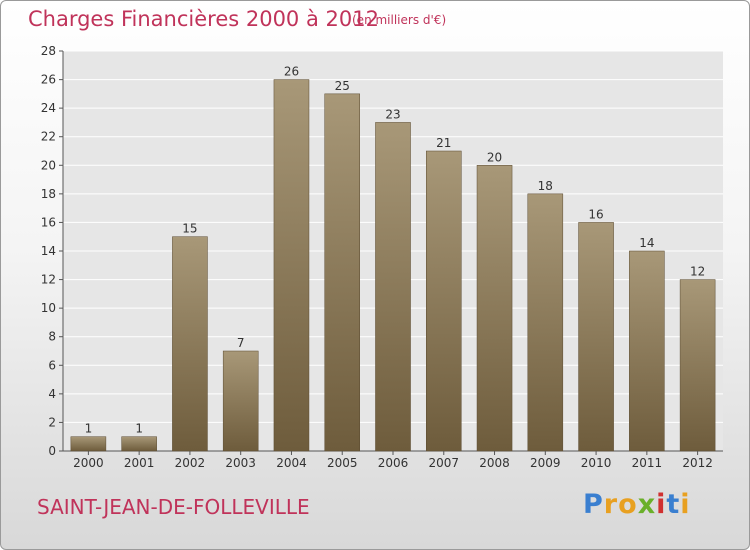 The height and width of the screenshot is (550, 750). Describe the element at coordinates (494, 157) in the screenshot. I see `data-label: 20` at that location.